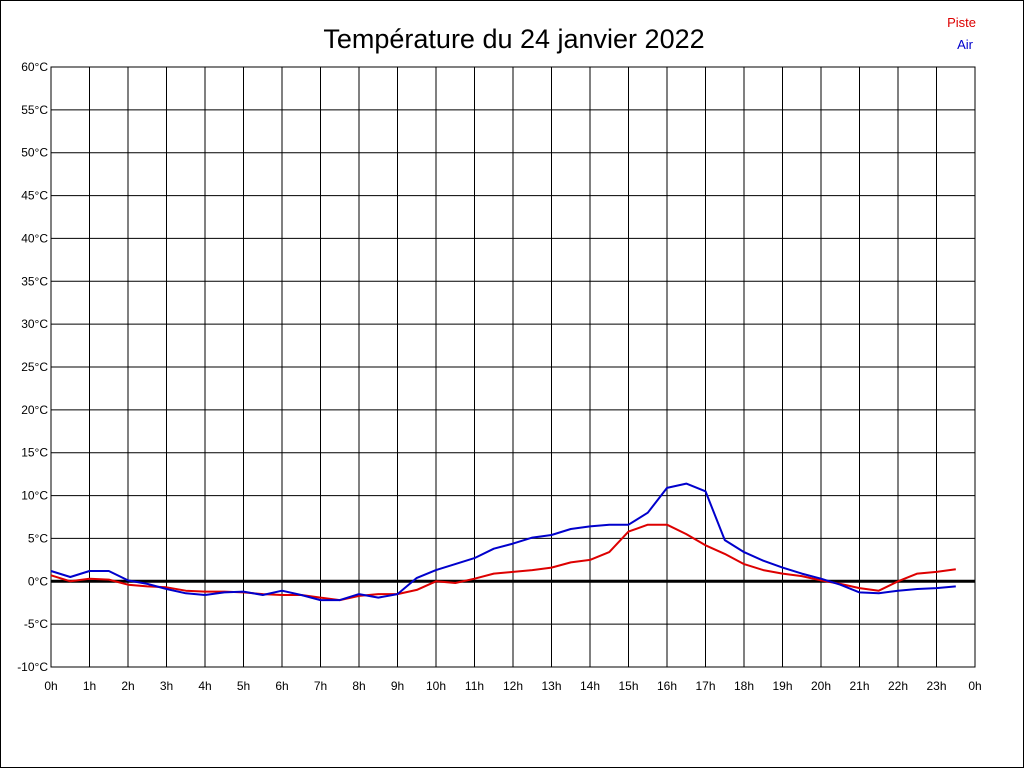 This screenshot has width=1024, height=768. I want to click on x-tick-label: 22h, so click(898, 686).